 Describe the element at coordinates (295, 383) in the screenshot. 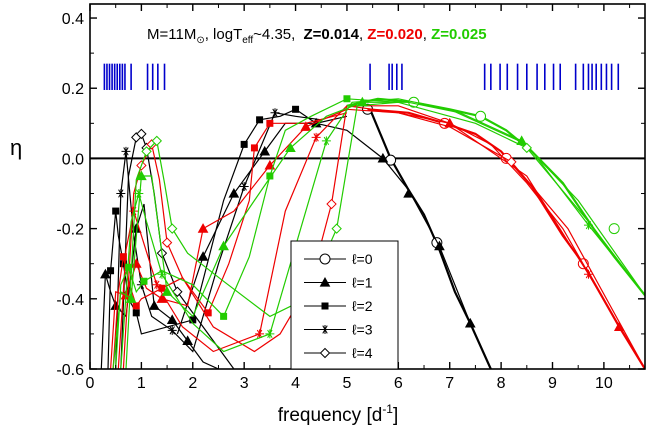

I see `x-tick-label: 4` at that location.